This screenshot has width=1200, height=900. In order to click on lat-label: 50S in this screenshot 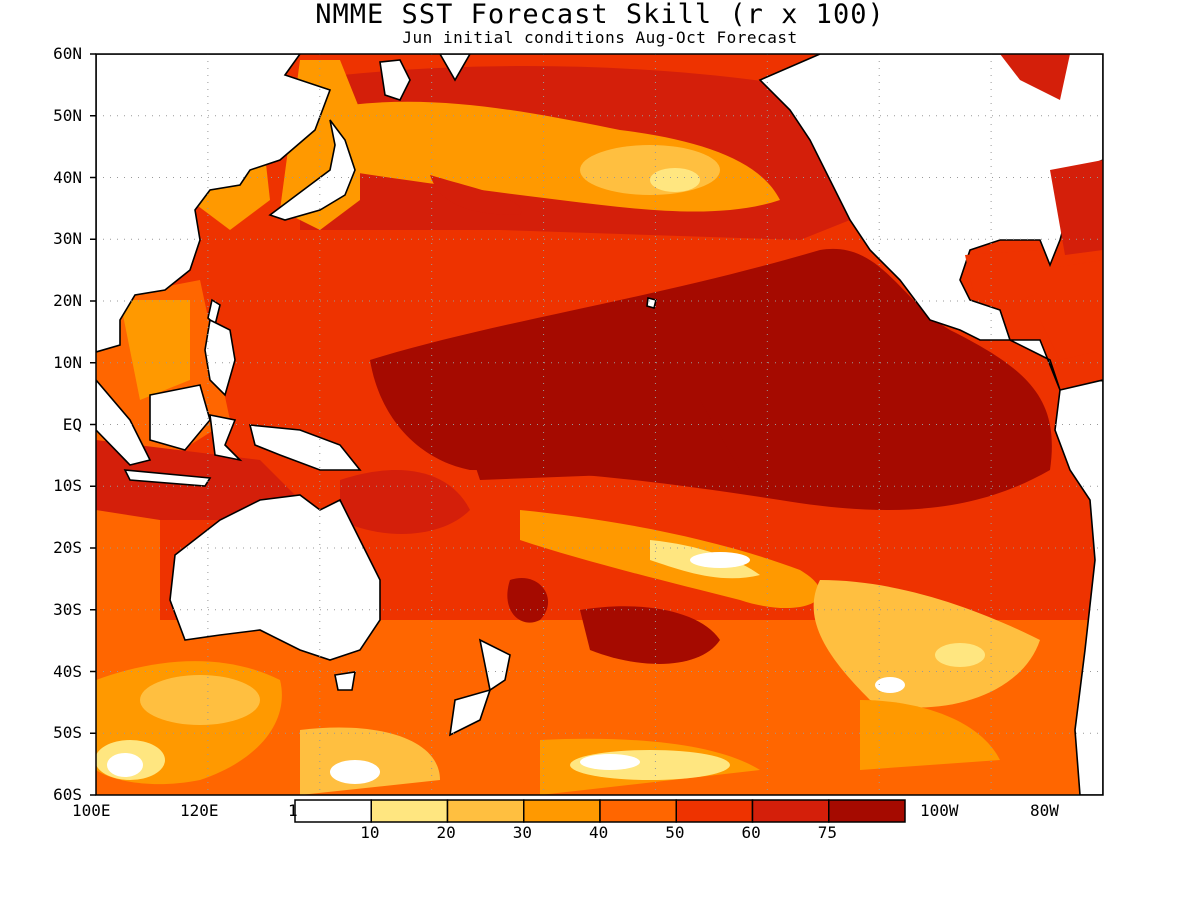, I will do `click(67, 733)`.